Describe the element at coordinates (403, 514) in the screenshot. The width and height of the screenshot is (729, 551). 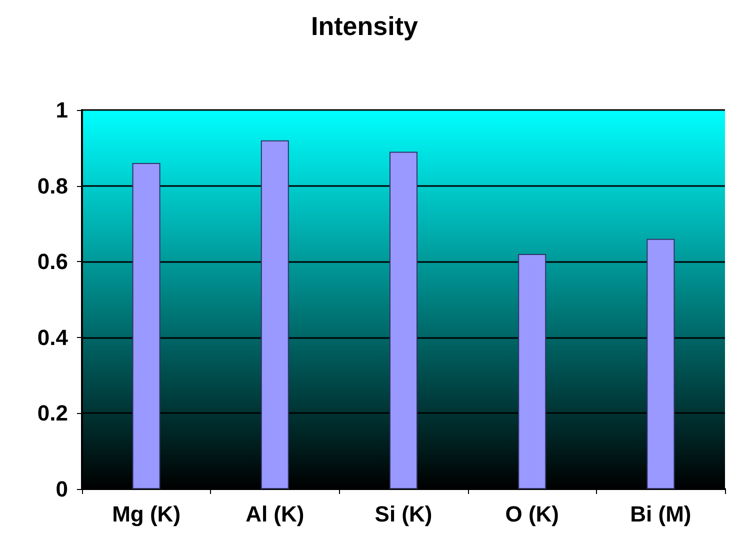
I see `x-tick-label: Si (K)` at that location.